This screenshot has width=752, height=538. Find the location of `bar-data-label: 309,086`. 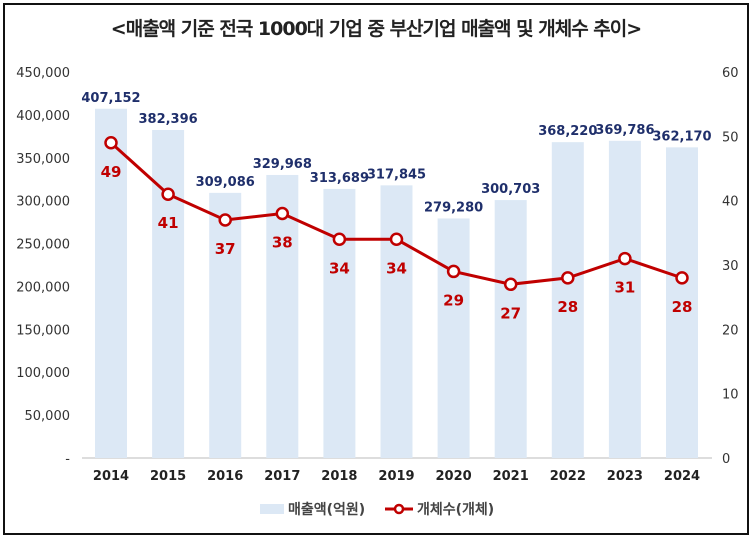

bar-data-label: 309,086 is located at coordinates (225, 182).